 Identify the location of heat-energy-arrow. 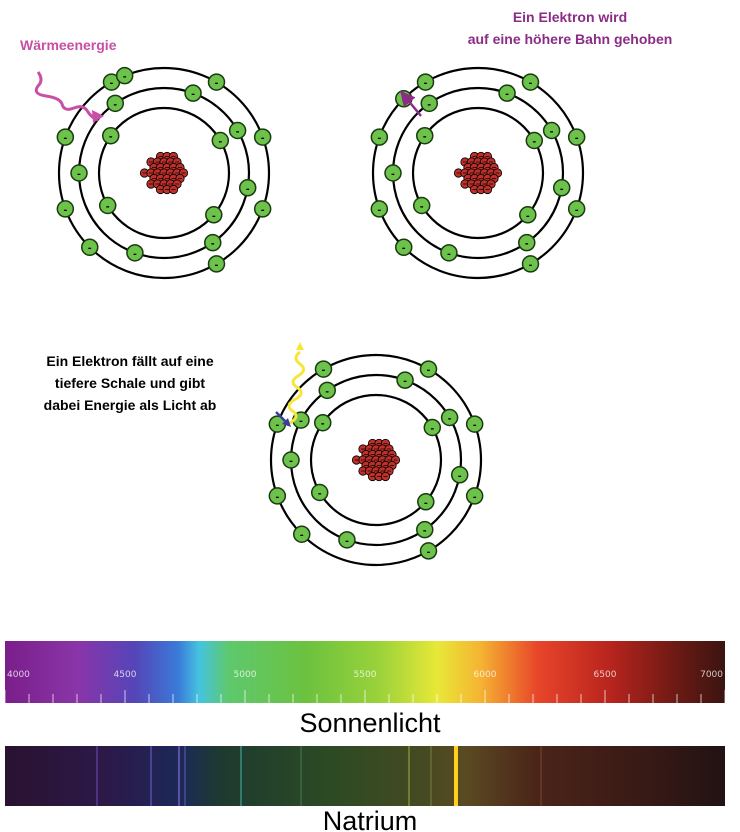
(69, 97).